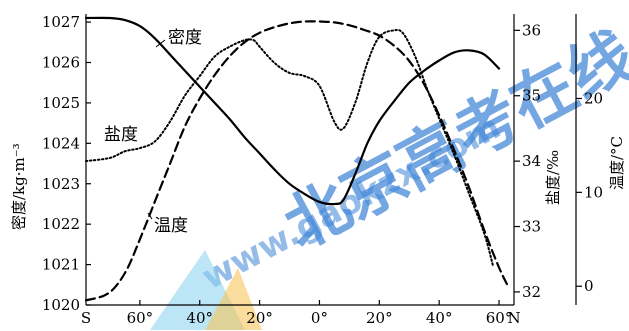 This screenshot has width=629, height=331. What do you see at coordinates (61, 103) in the screenshot?
I see `density-tick-label: 1025` at bounding box center [61, 103].